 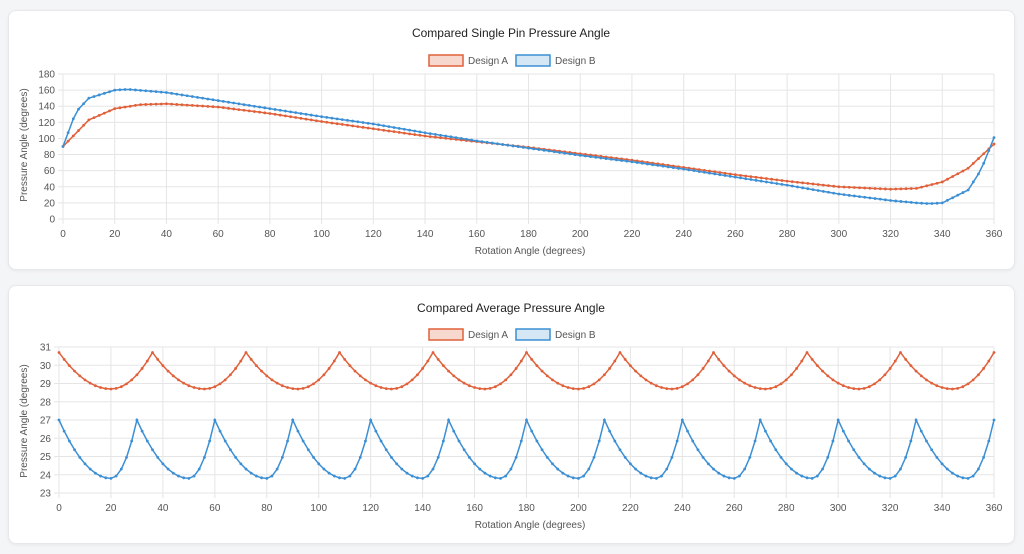 What do you see at coordinates (321, 234) in the screenshot?
I see `x-tick-label: 100` at bounding box center [321, 234].